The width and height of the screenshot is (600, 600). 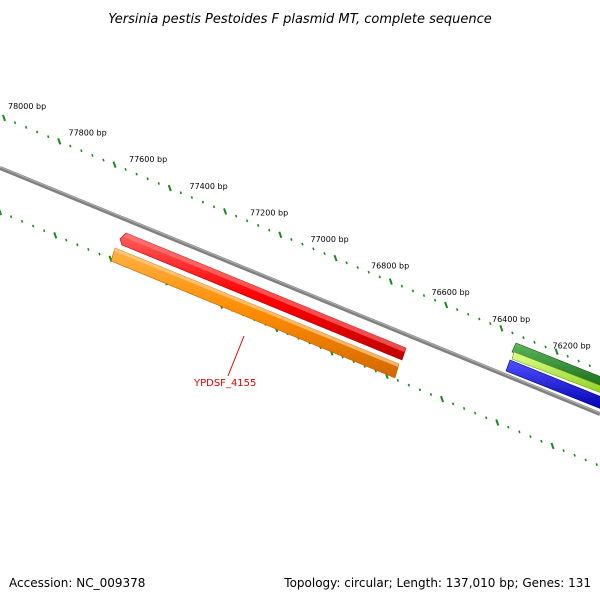 I want to click on gene-blue-feature, so click(x=552, y=384).